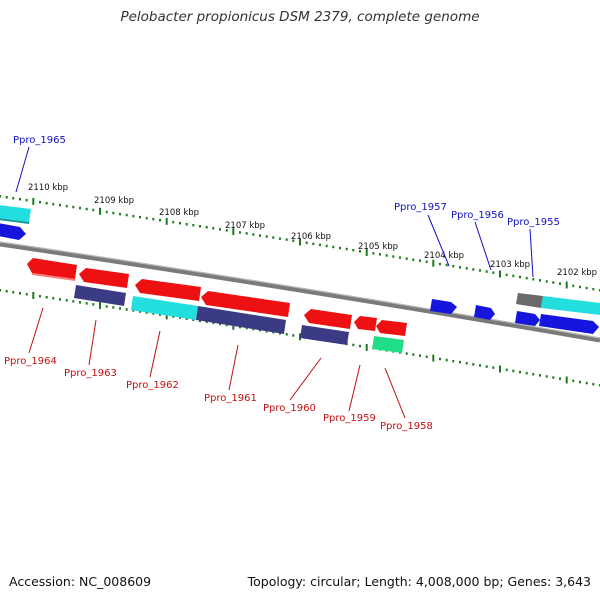  I want to click on gene-label: Ppro_1955, so click(533, 222).